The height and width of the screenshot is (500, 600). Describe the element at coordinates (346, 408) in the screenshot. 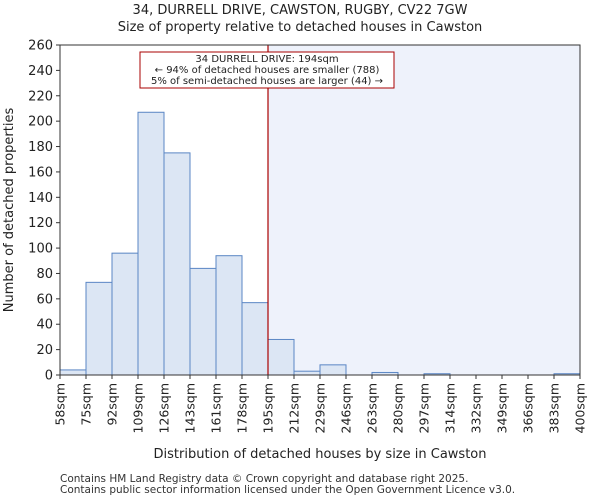

I see `x-tick-label: 246sqm` at that location.